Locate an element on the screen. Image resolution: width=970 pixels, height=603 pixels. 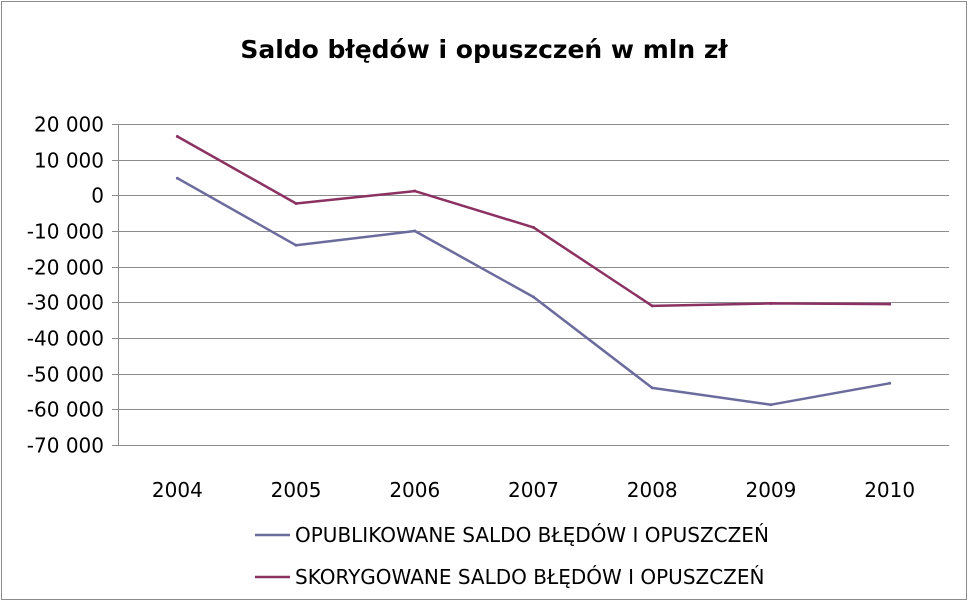
y-tick-label: -50 000 is located at coordinates (65, 375).